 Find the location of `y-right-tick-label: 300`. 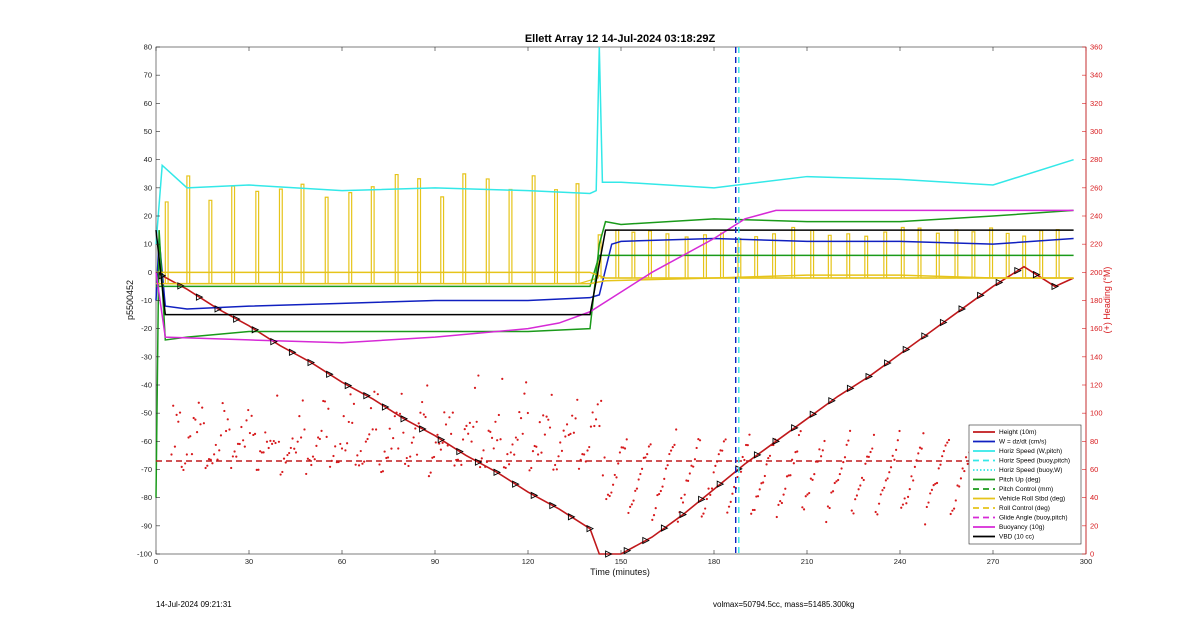

y-right-tick-label: 300 is located at coordinates (1096, 131).